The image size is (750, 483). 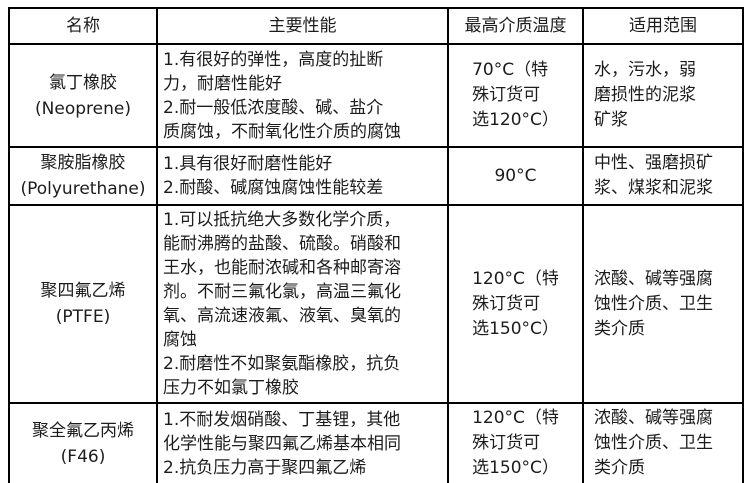 I want to click on column-header-name: 名称, so click(x=83, y=26).